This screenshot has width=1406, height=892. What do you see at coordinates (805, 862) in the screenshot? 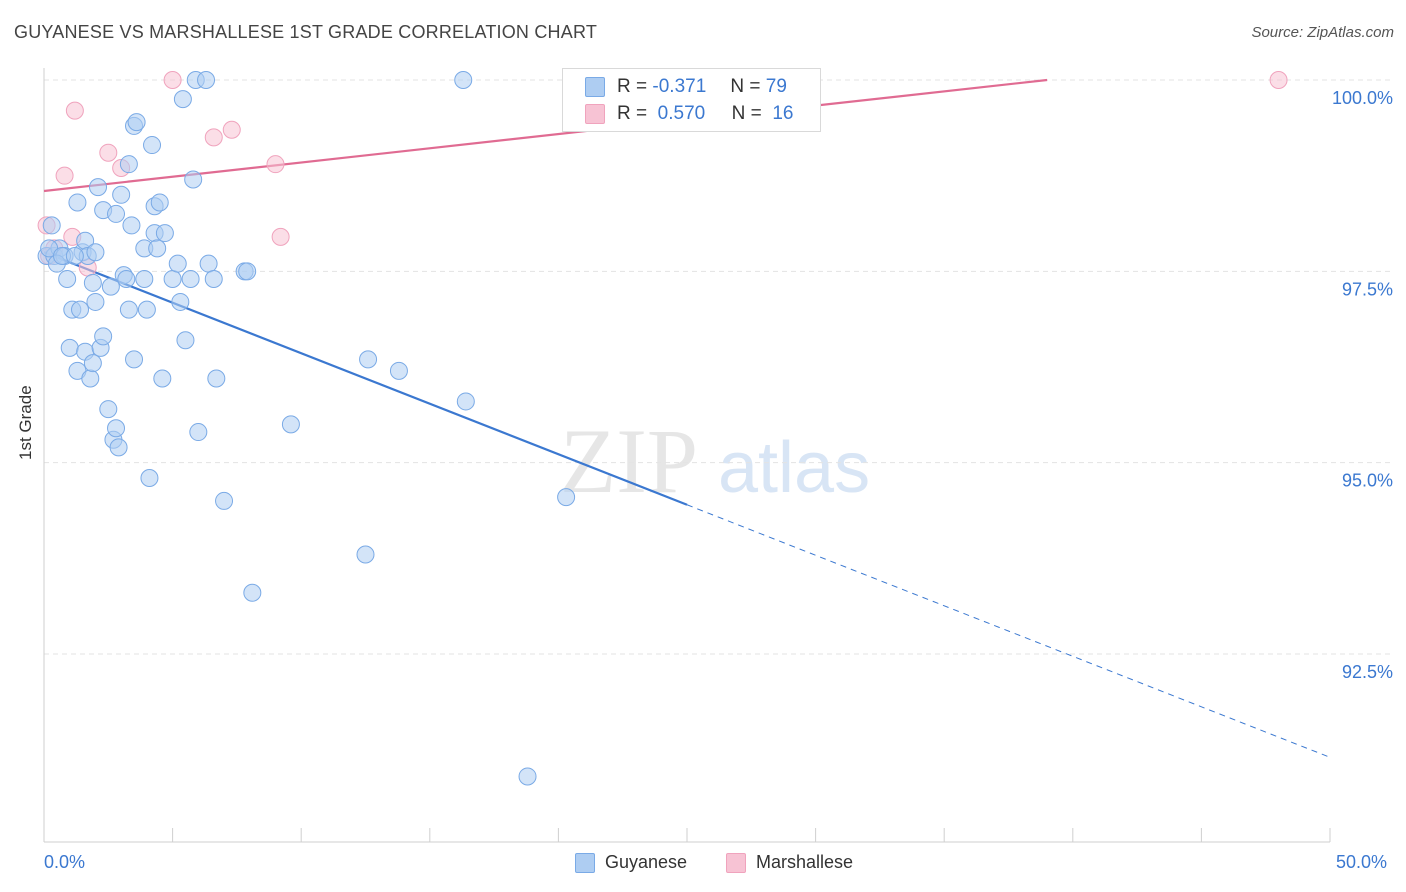
I see `bottom-legend-label-marshallese: Marshallese` at bounding box center [805, 862].